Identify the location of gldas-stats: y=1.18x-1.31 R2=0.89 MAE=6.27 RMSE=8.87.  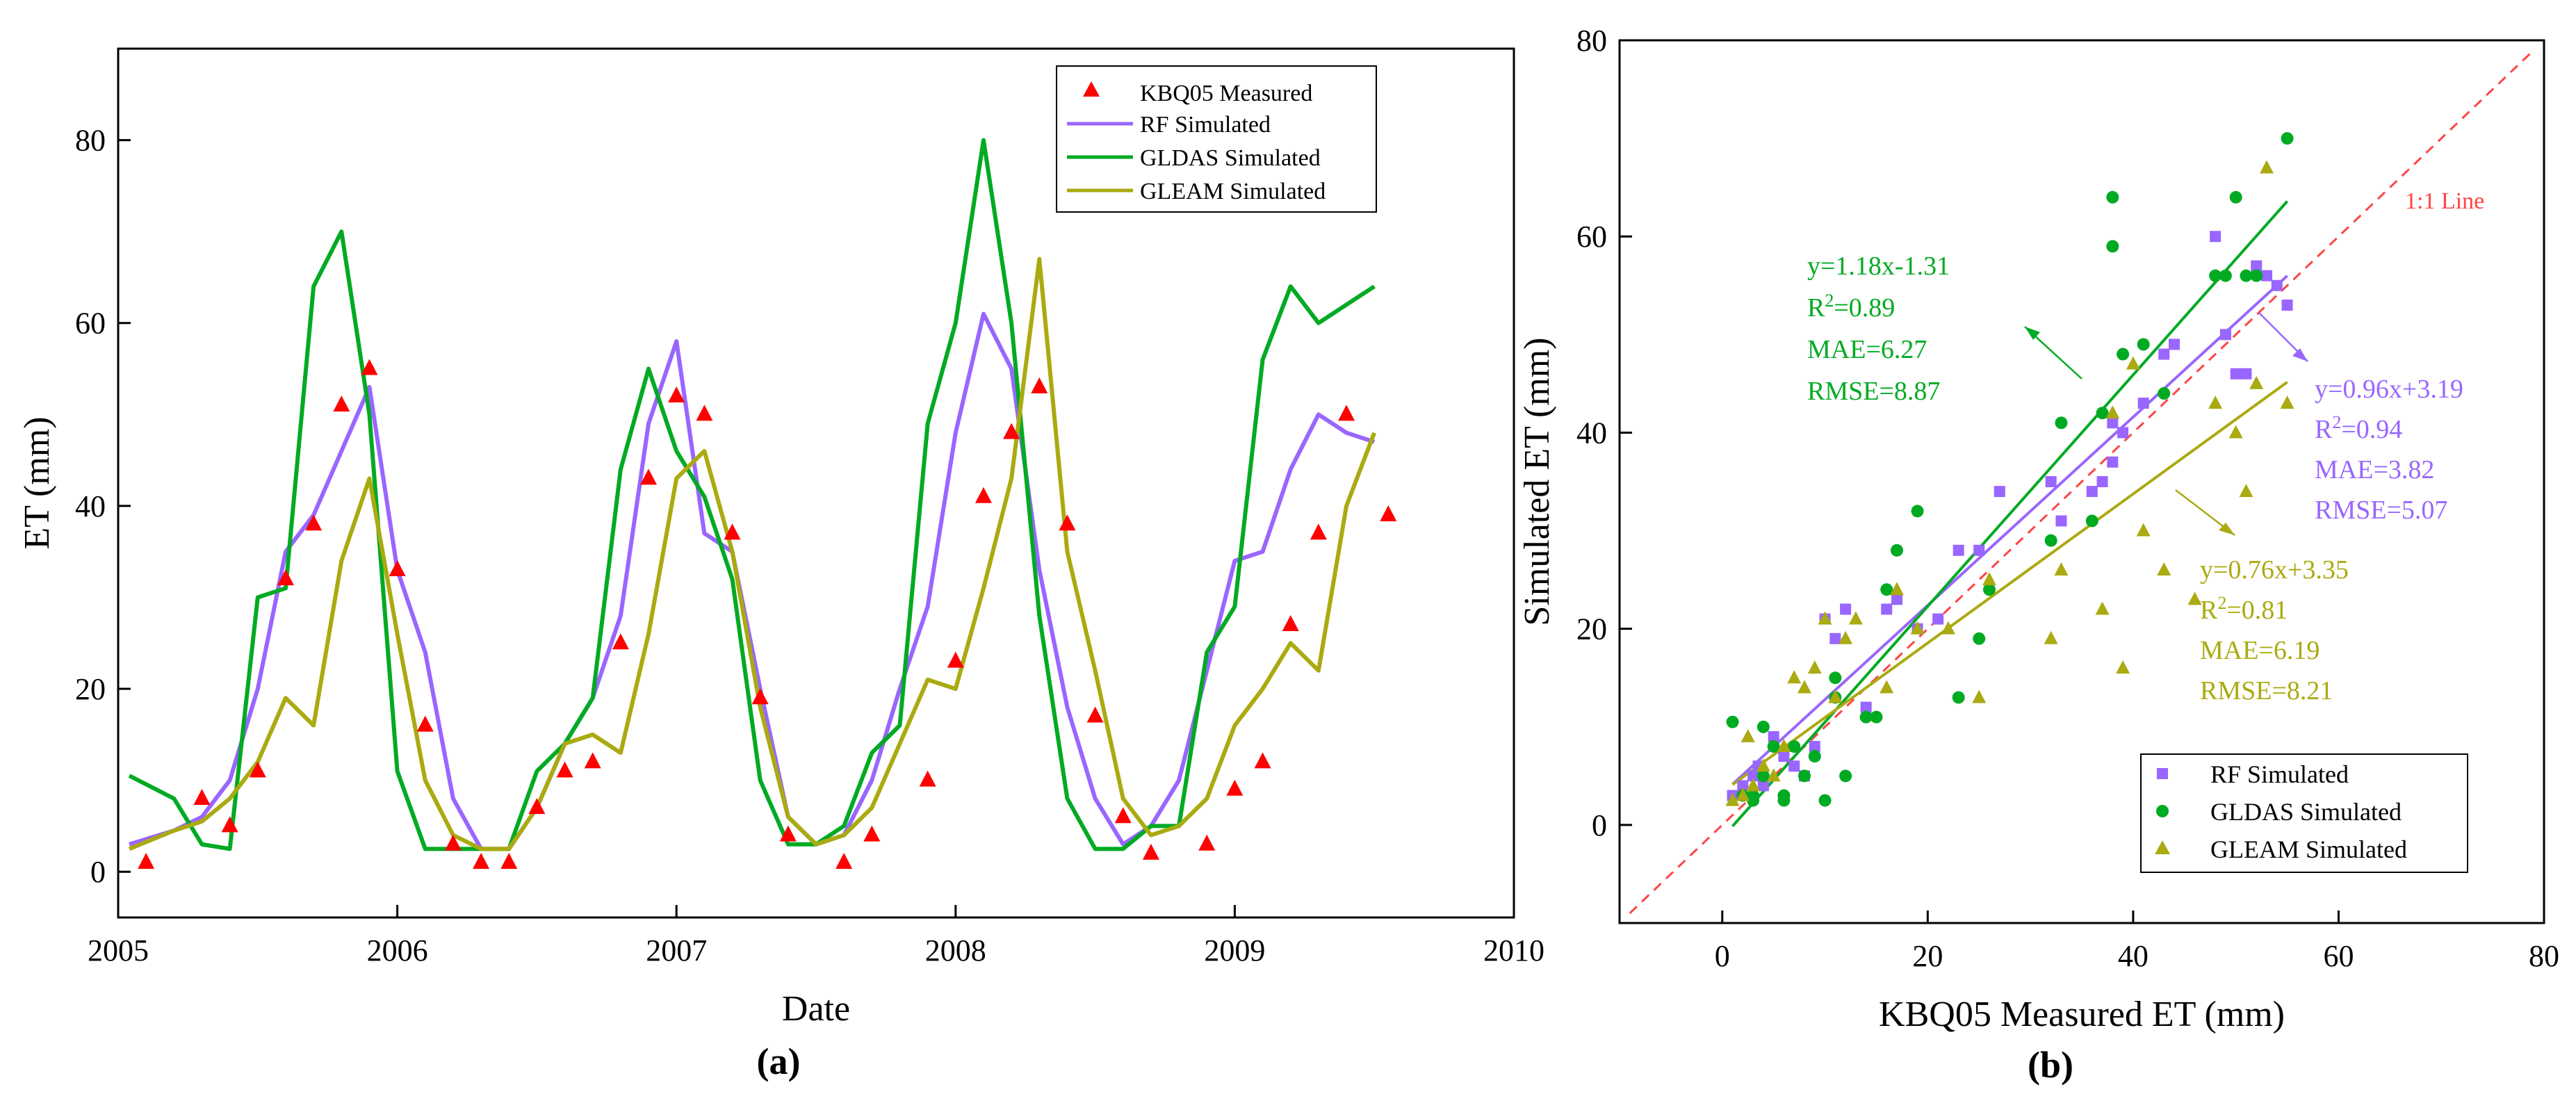
(1878, 329).